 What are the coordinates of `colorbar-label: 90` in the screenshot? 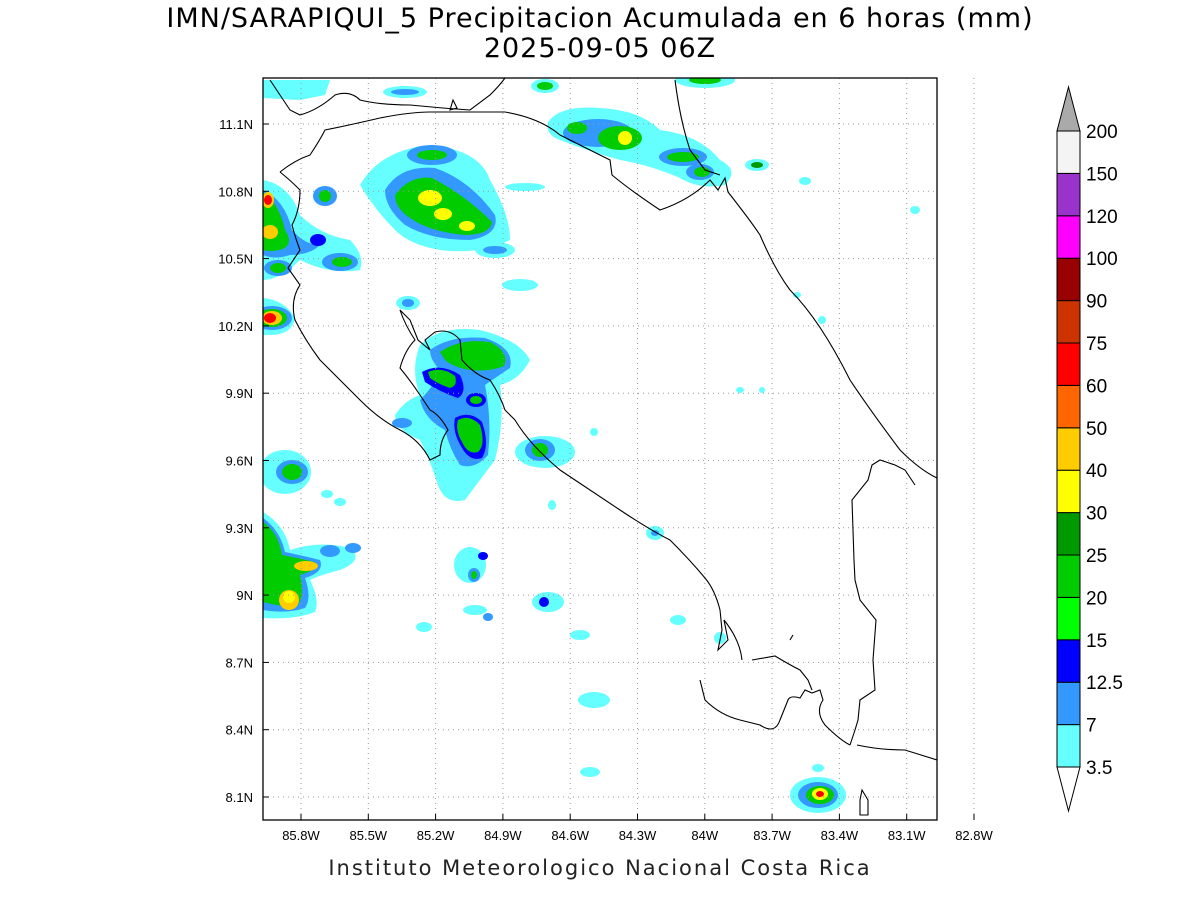 It's located at (1096, 302).